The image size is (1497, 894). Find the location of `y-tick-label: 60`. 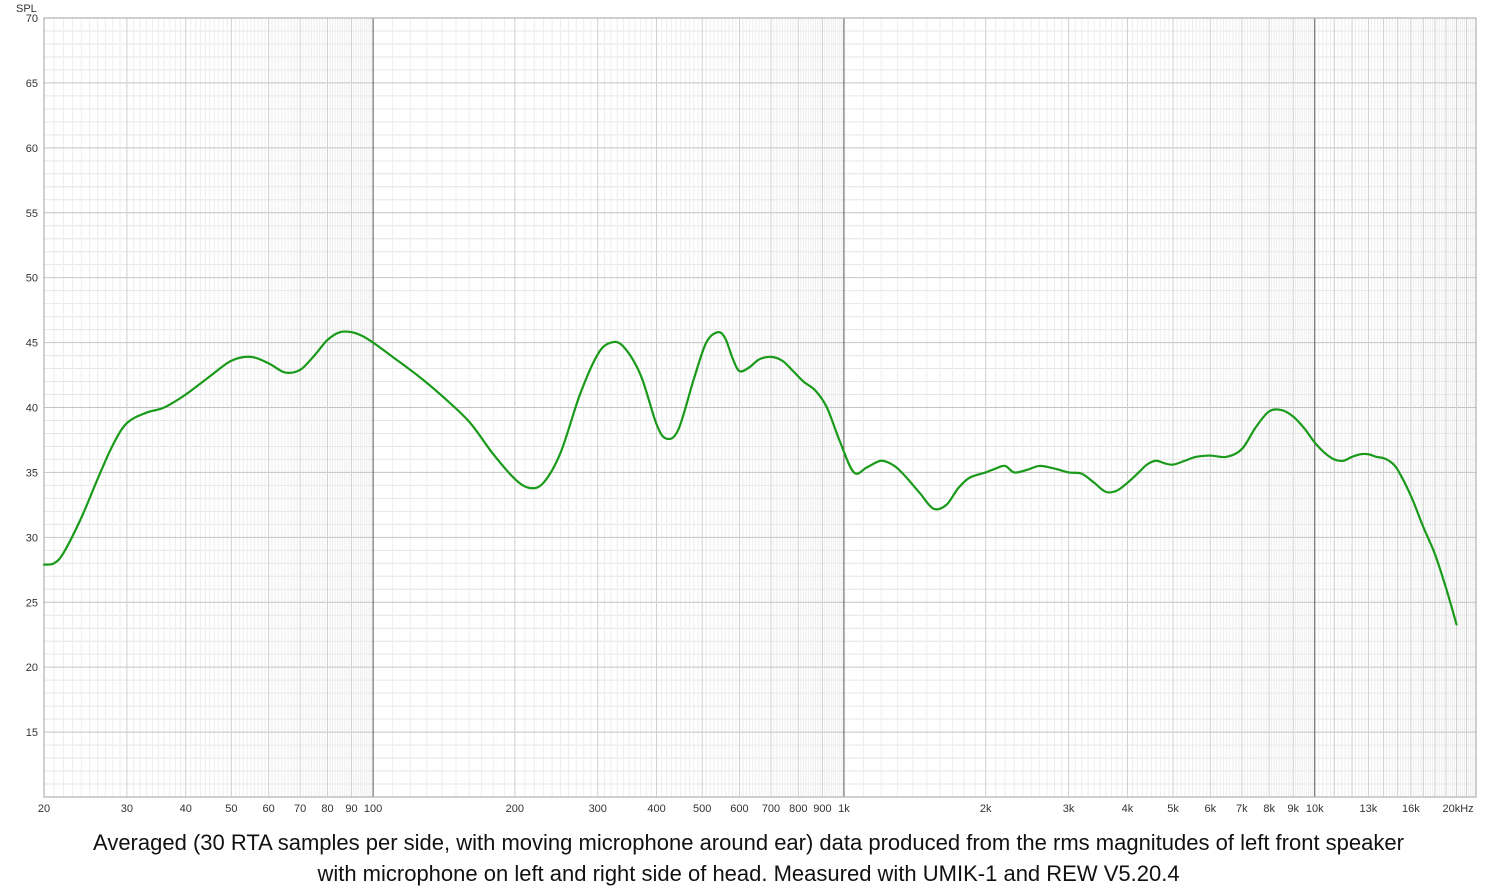

y-tick-label: 60 is located at coordinates (32, 149).